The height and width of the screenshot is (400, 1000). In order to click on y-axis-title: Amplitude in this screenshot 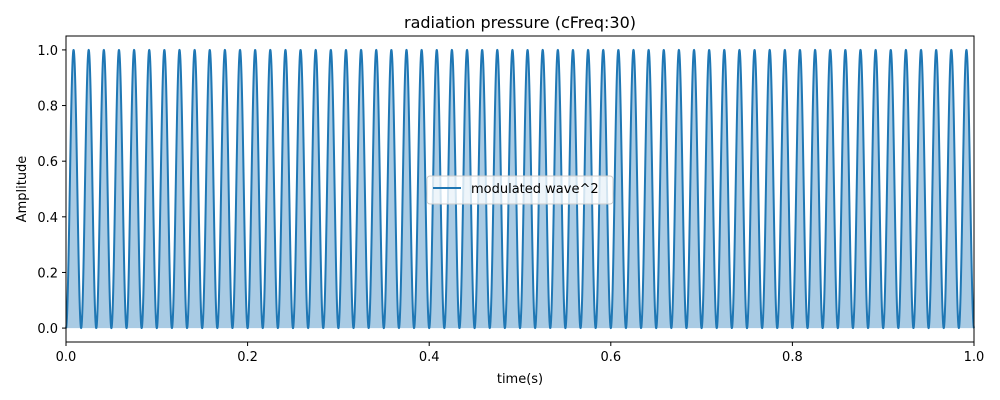, I will do `click(22, 189)`.